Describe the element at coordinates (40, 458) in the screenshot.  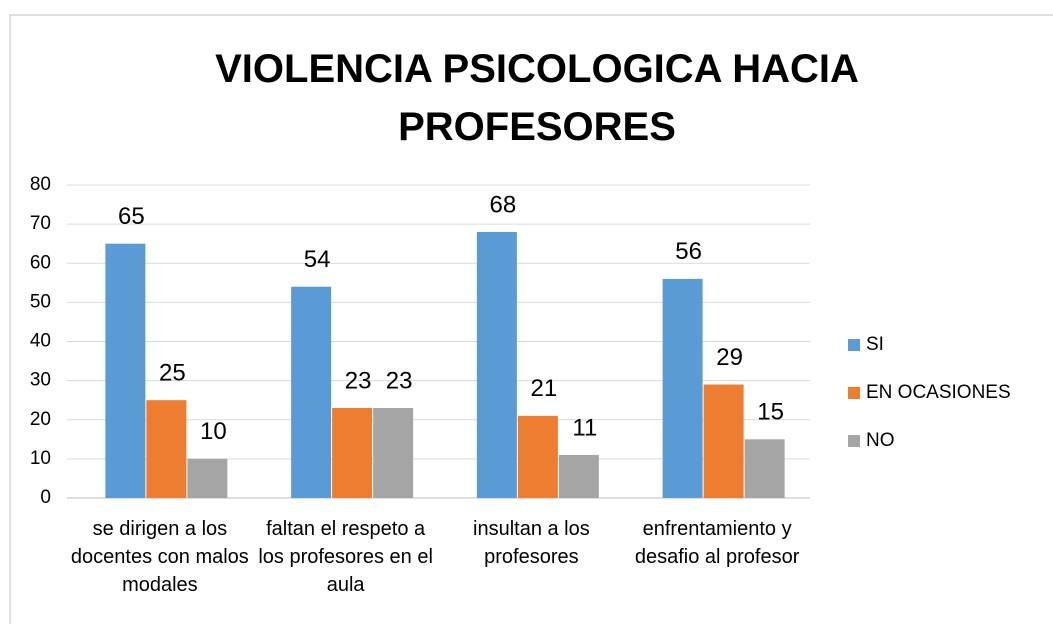
I see `y-tick-label: 10` at that location.